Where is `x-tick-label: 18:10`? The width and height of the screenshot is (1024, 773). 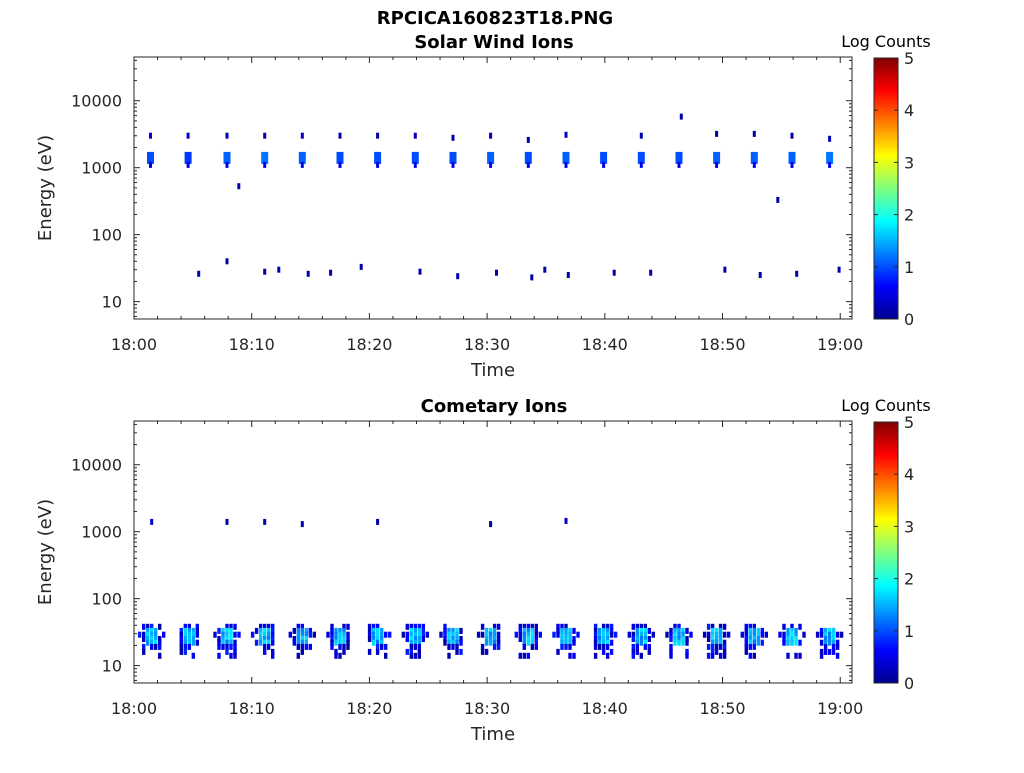
x-tick-label: 18:10 is located at coordinates (252, 708).